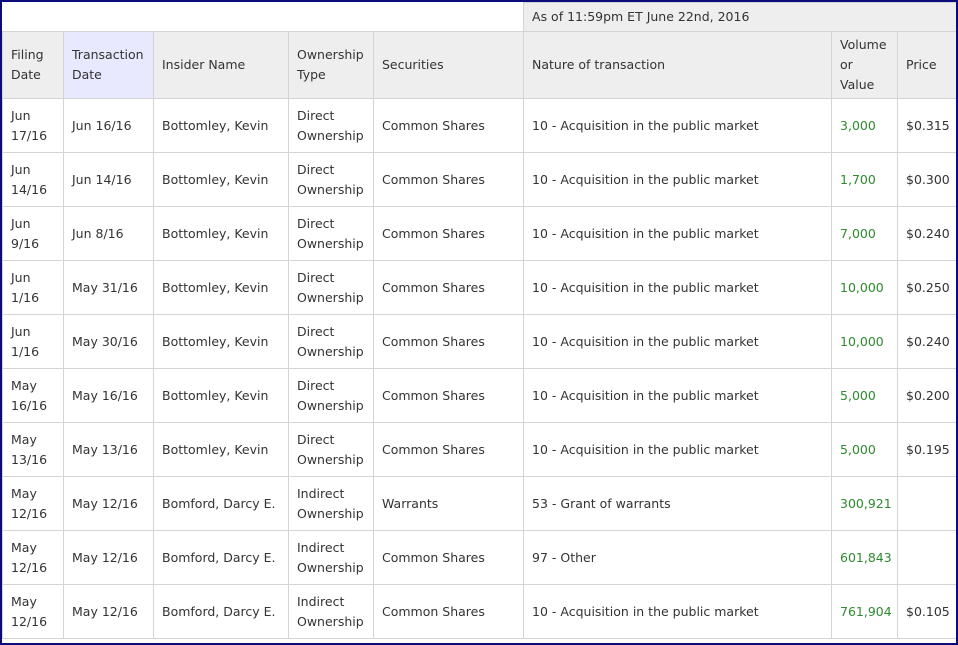 This screenshot has height=645, width=958. What do you see at coordinates (865, 125) in the screenshot?
I see `volume: 3,000` at bounding box center [865, 125].